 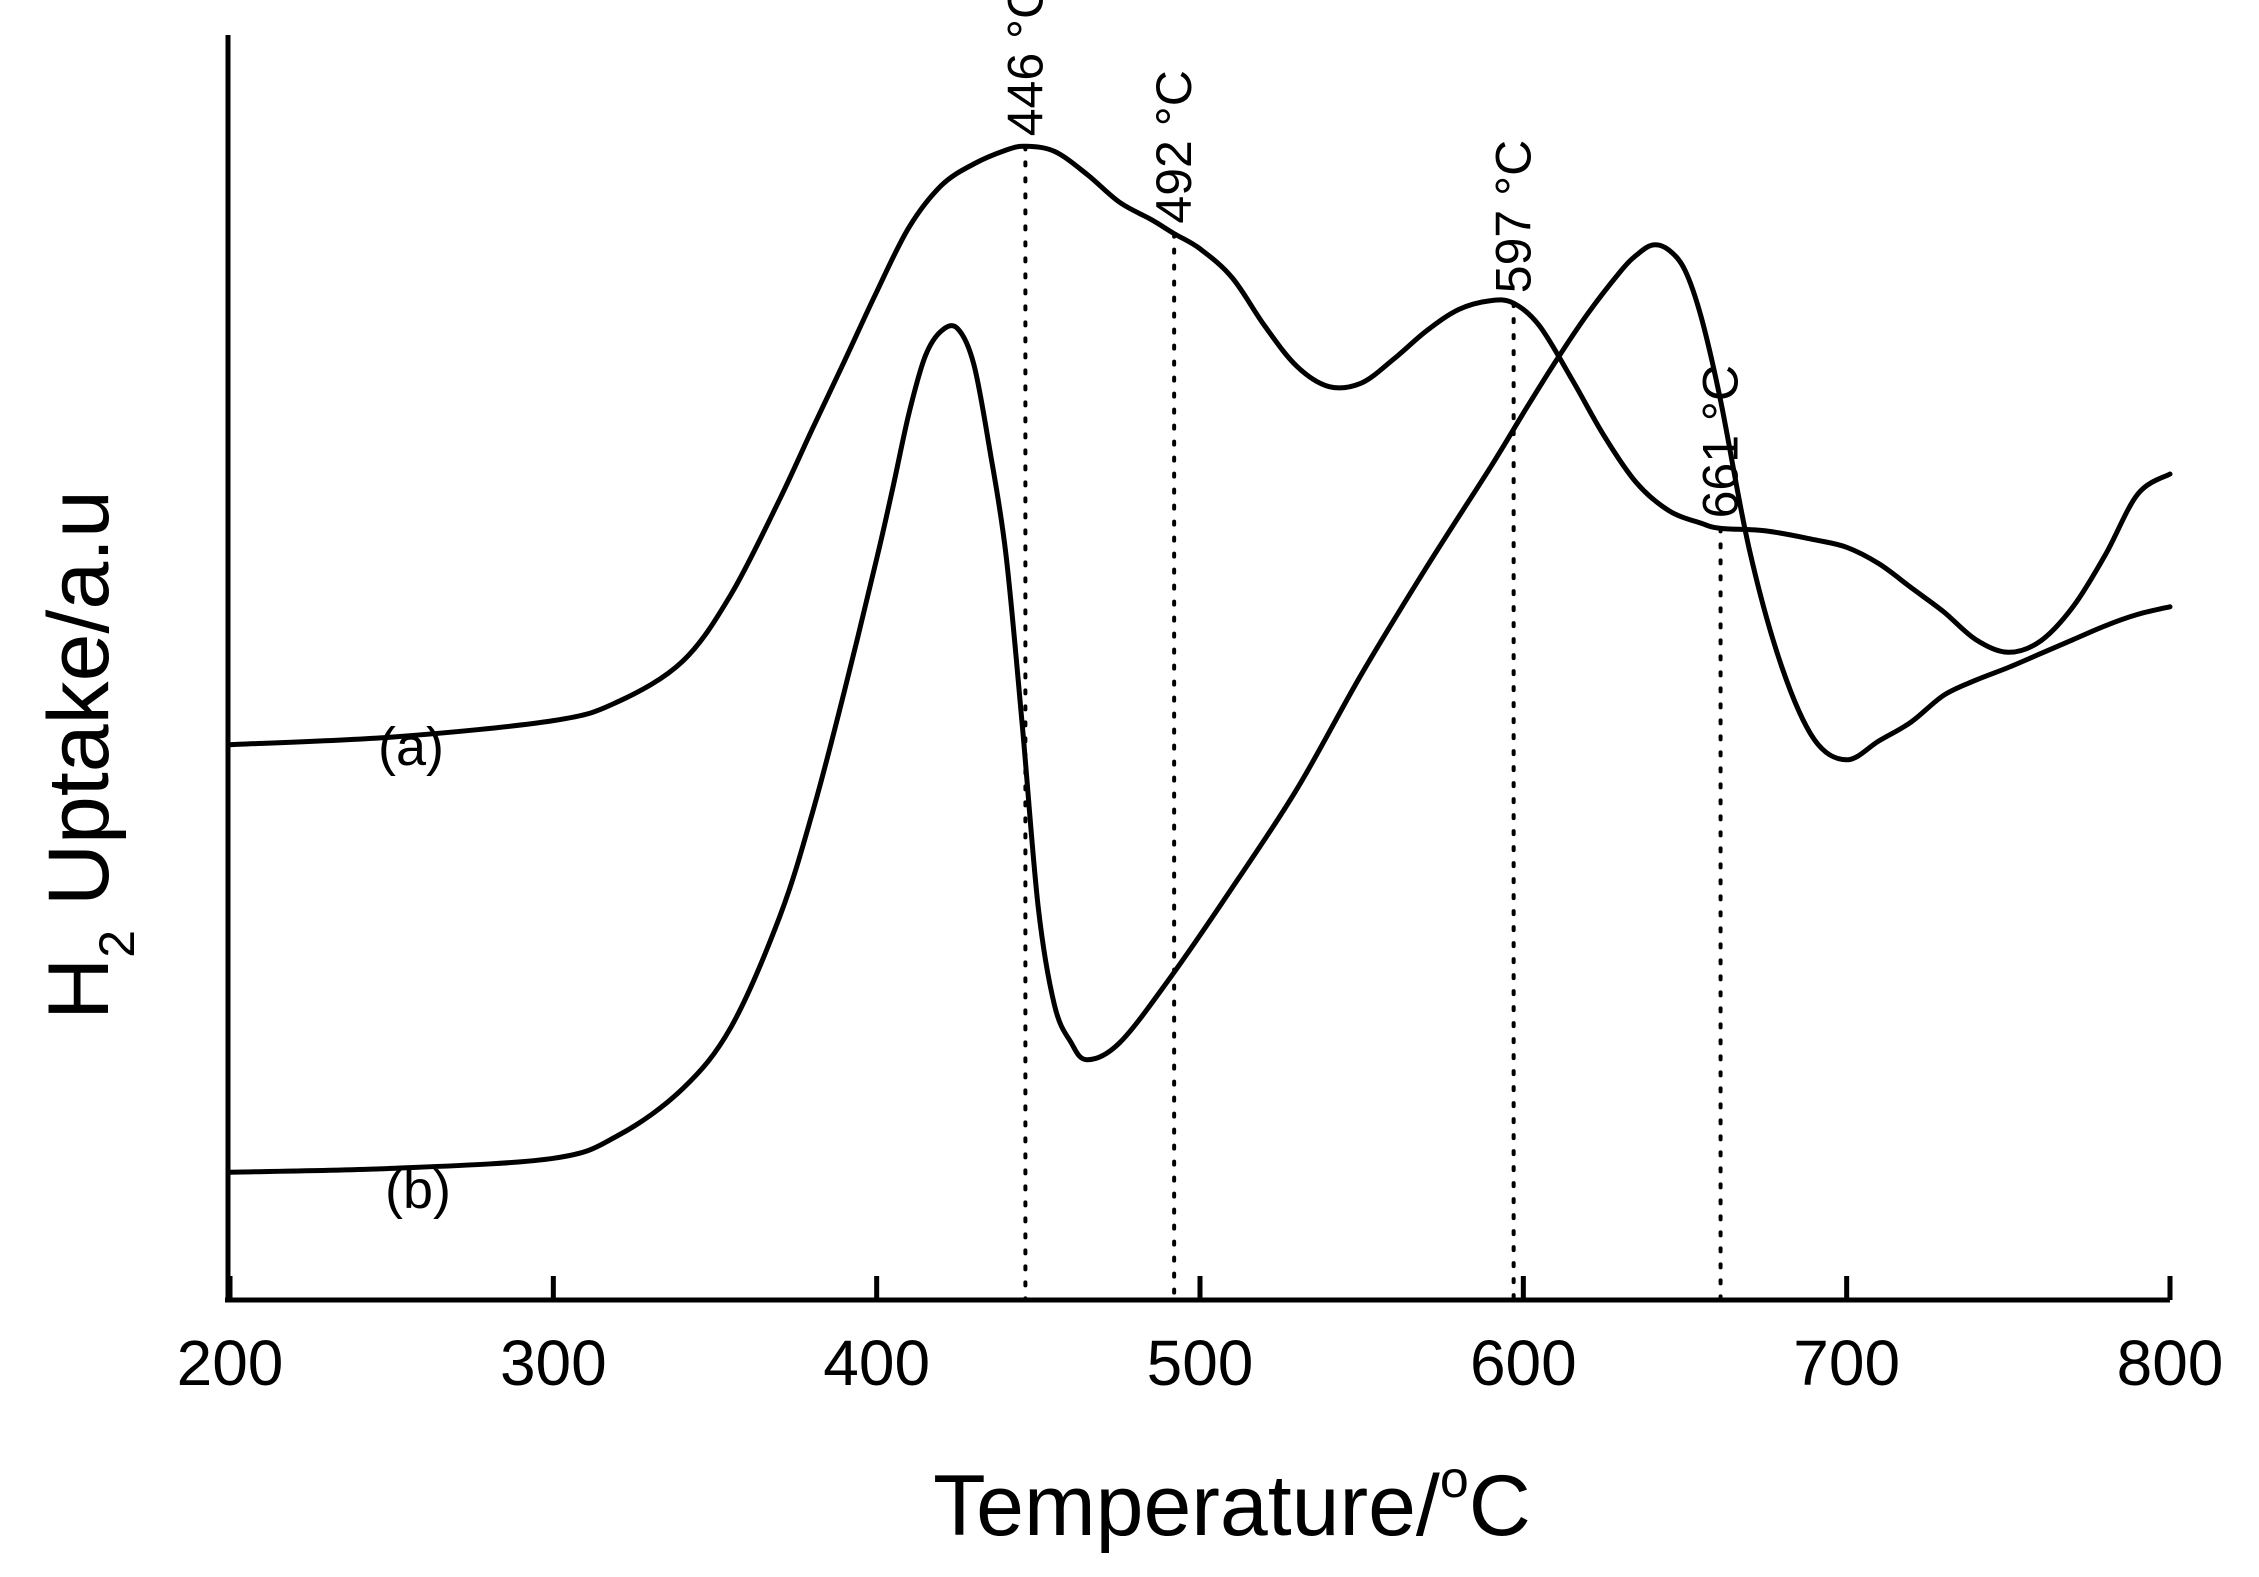 I want to click on x-ticks, so click(x=1200, y=1288).